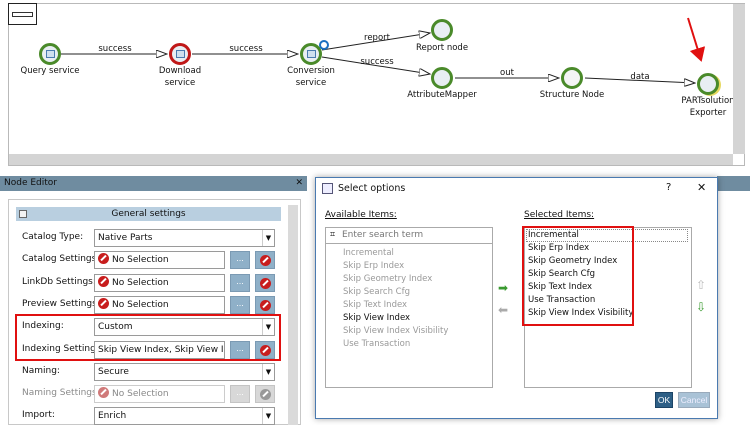 The image size is (750, 425). I want to click on node-partsolution-exporter, so click(708, 84).